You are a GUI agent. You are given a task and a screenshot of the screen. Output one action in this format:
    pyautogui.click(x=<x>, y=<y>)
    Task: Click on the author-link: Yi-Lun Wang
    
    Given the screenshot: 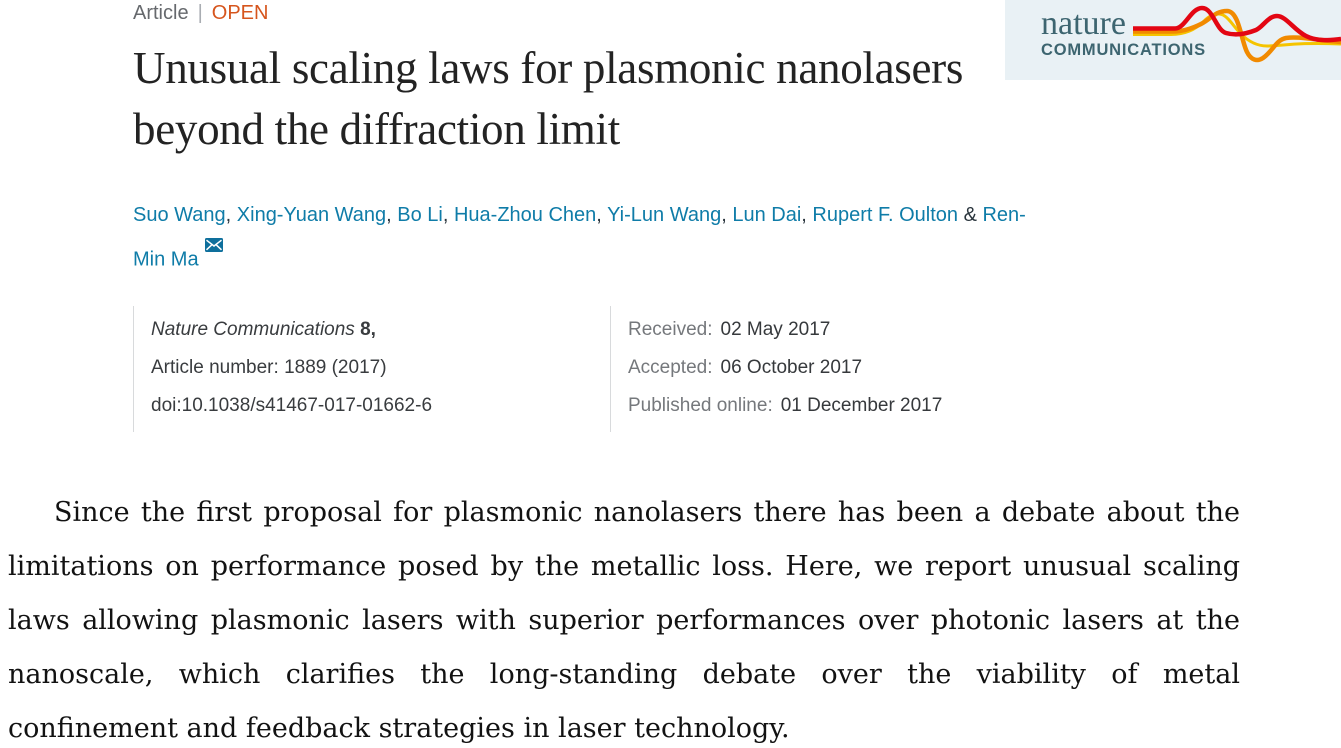 What is the action you would take?
    pyautogui.click(x=664, y=215)
    